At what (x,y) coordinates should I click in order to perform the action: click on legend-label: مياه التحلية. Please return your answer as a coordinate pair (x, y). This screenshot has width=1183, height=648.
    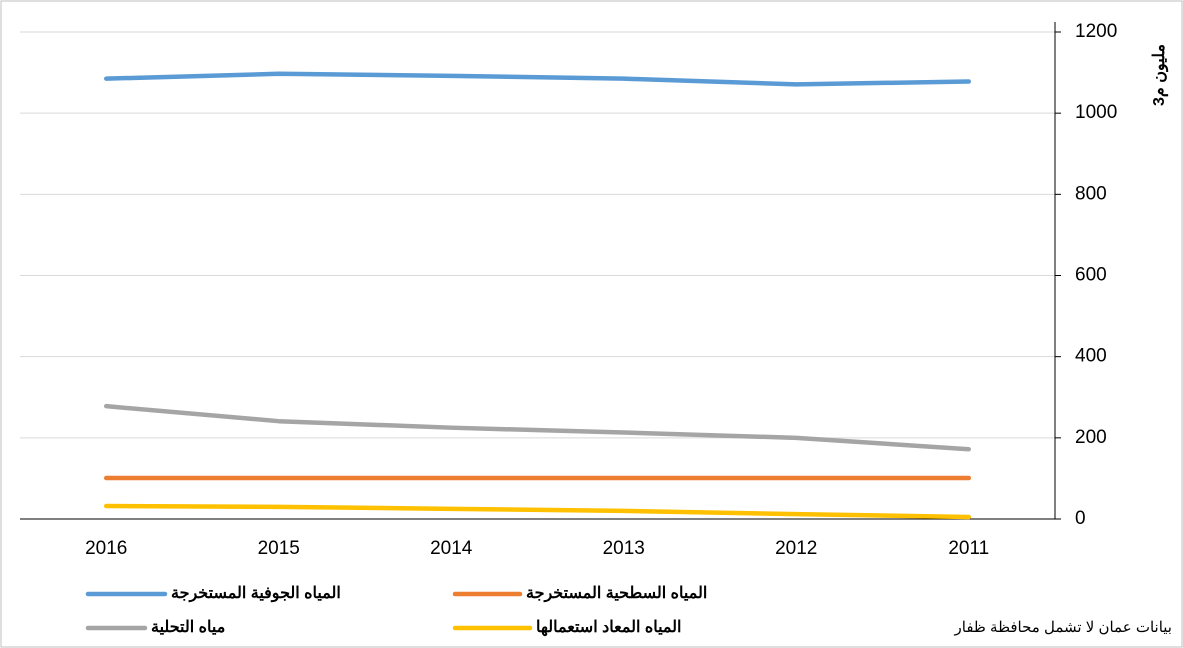
    Looking at the image, I should click on (188, 627).